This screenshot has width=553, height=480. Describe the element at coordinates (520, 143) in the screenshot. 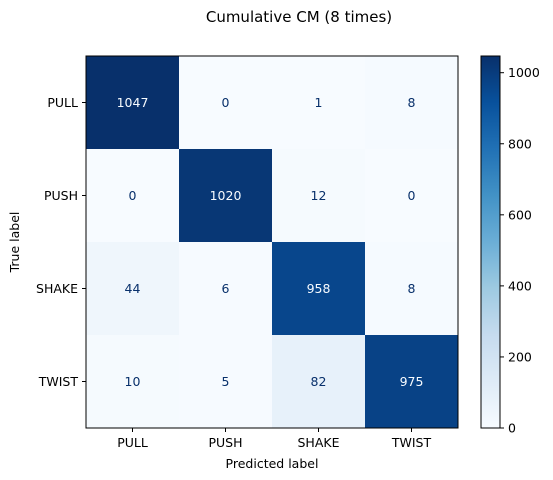

I see `colorbar-tick-label: 800` at that location.